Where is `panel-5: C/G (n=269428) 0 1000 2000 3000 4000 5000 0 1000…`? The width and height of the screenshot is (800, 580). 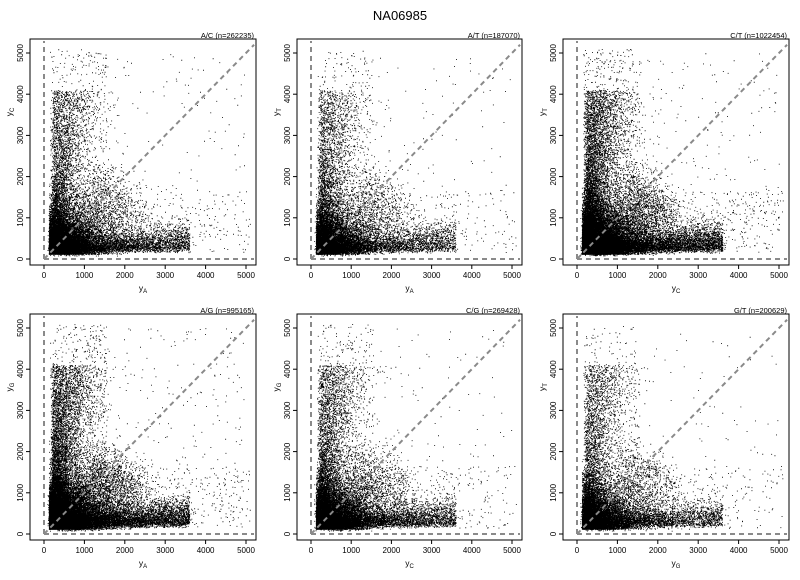 panel-5: C/G (n=269428) 0 1000 2000 3000 4000 5000 0 1000… is located at coordinates (397, 438).